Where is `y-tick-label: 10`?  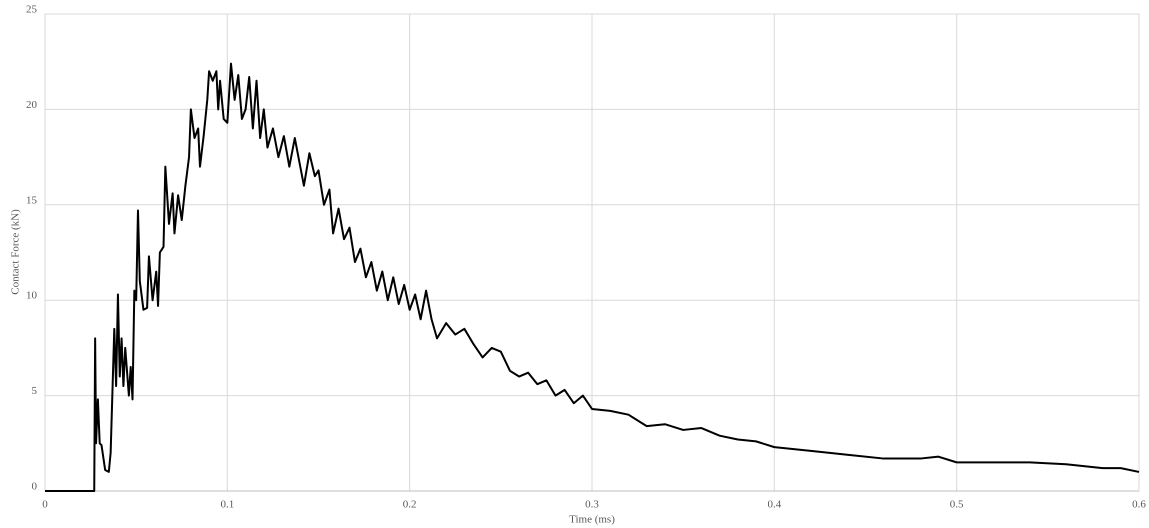
y-tick-label: 10 is located at coordinates (32, 296).